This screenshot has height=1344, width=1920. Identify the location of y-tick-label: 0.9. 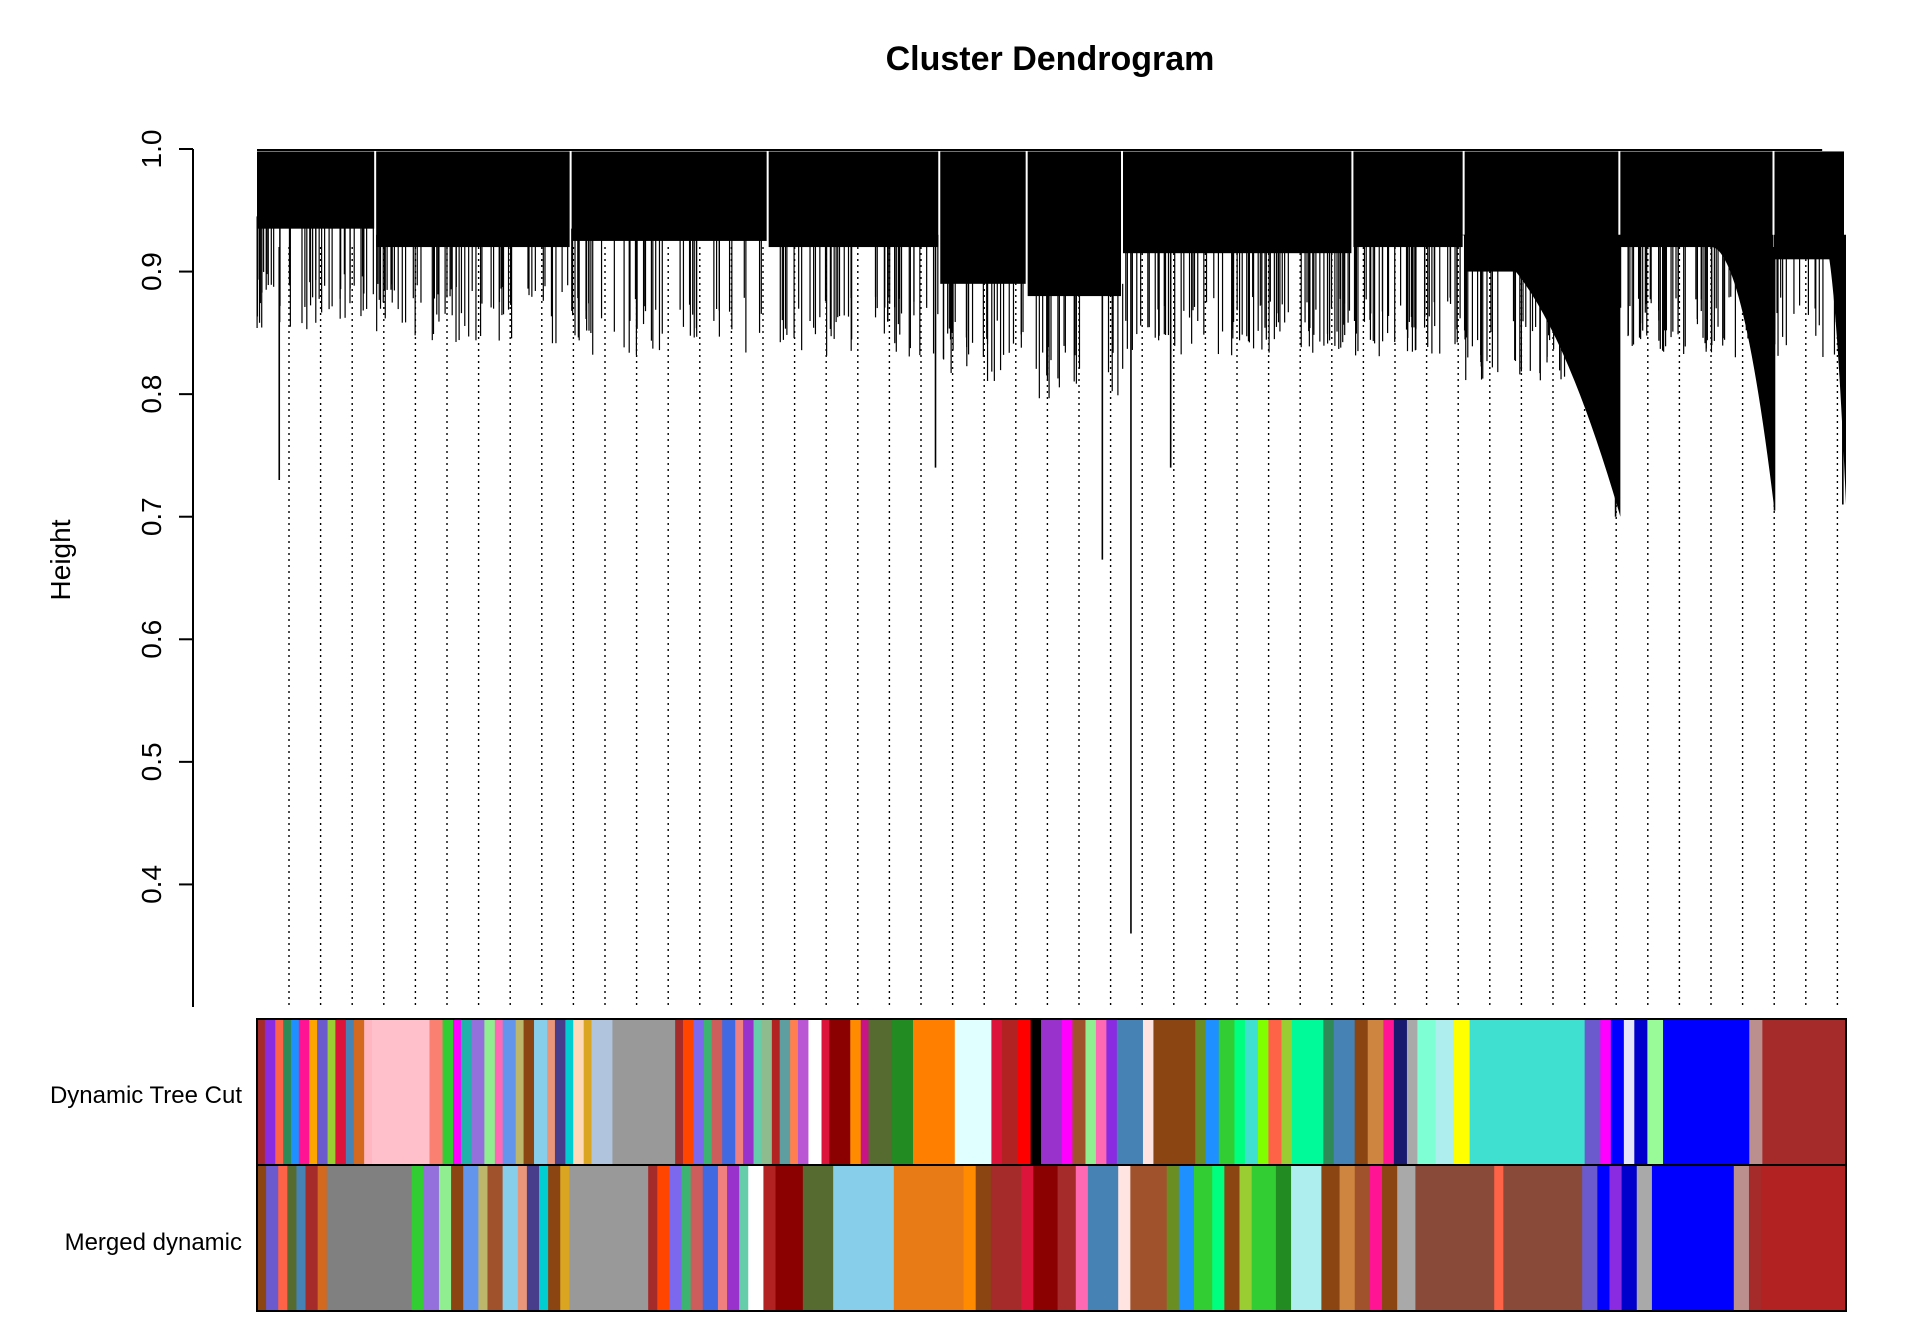
(151, 271).